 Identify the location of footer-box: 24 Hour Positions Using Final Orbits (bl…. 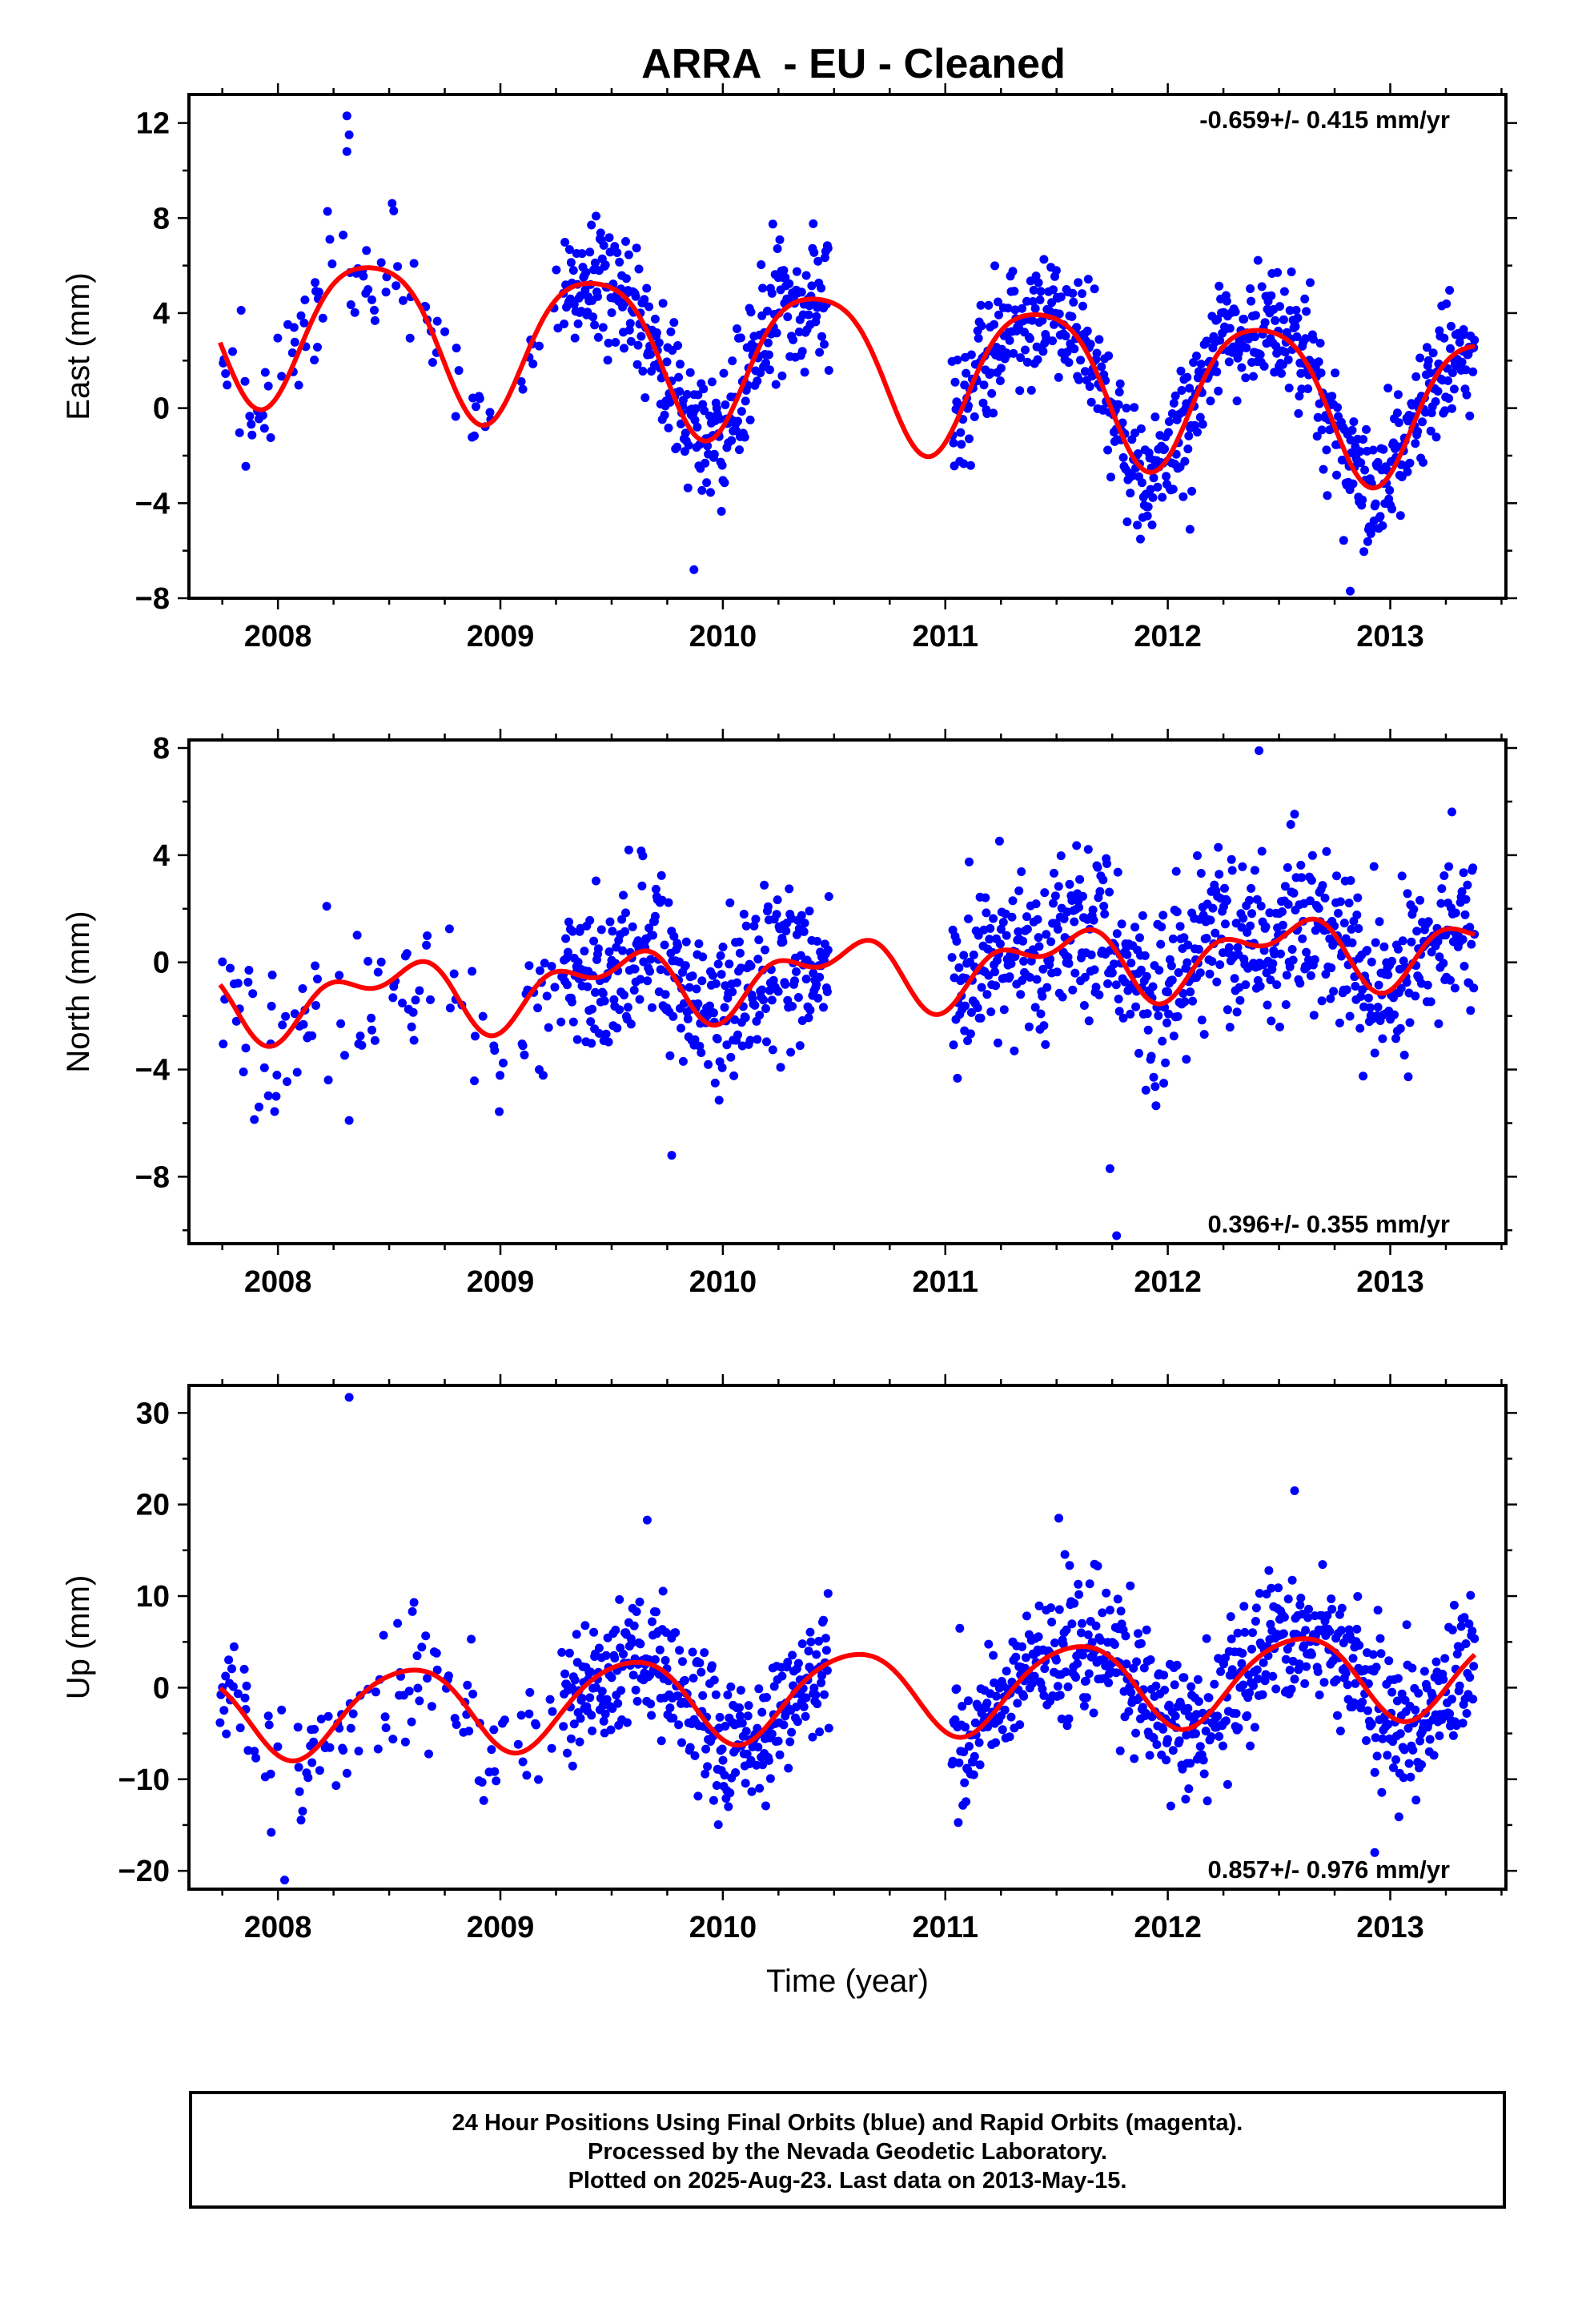
(847, 2150).